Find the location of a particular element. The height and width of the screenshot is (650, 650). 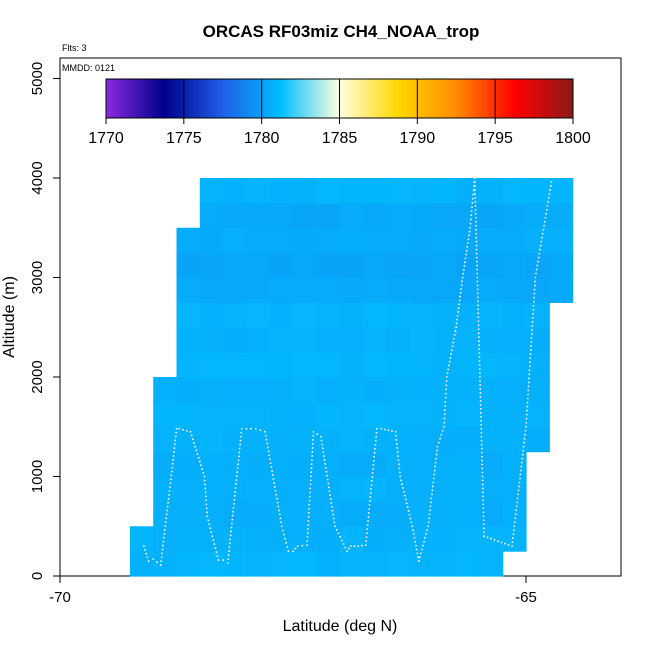

colorbar-tick-label: 1775 is located at coordinates (184, 138).